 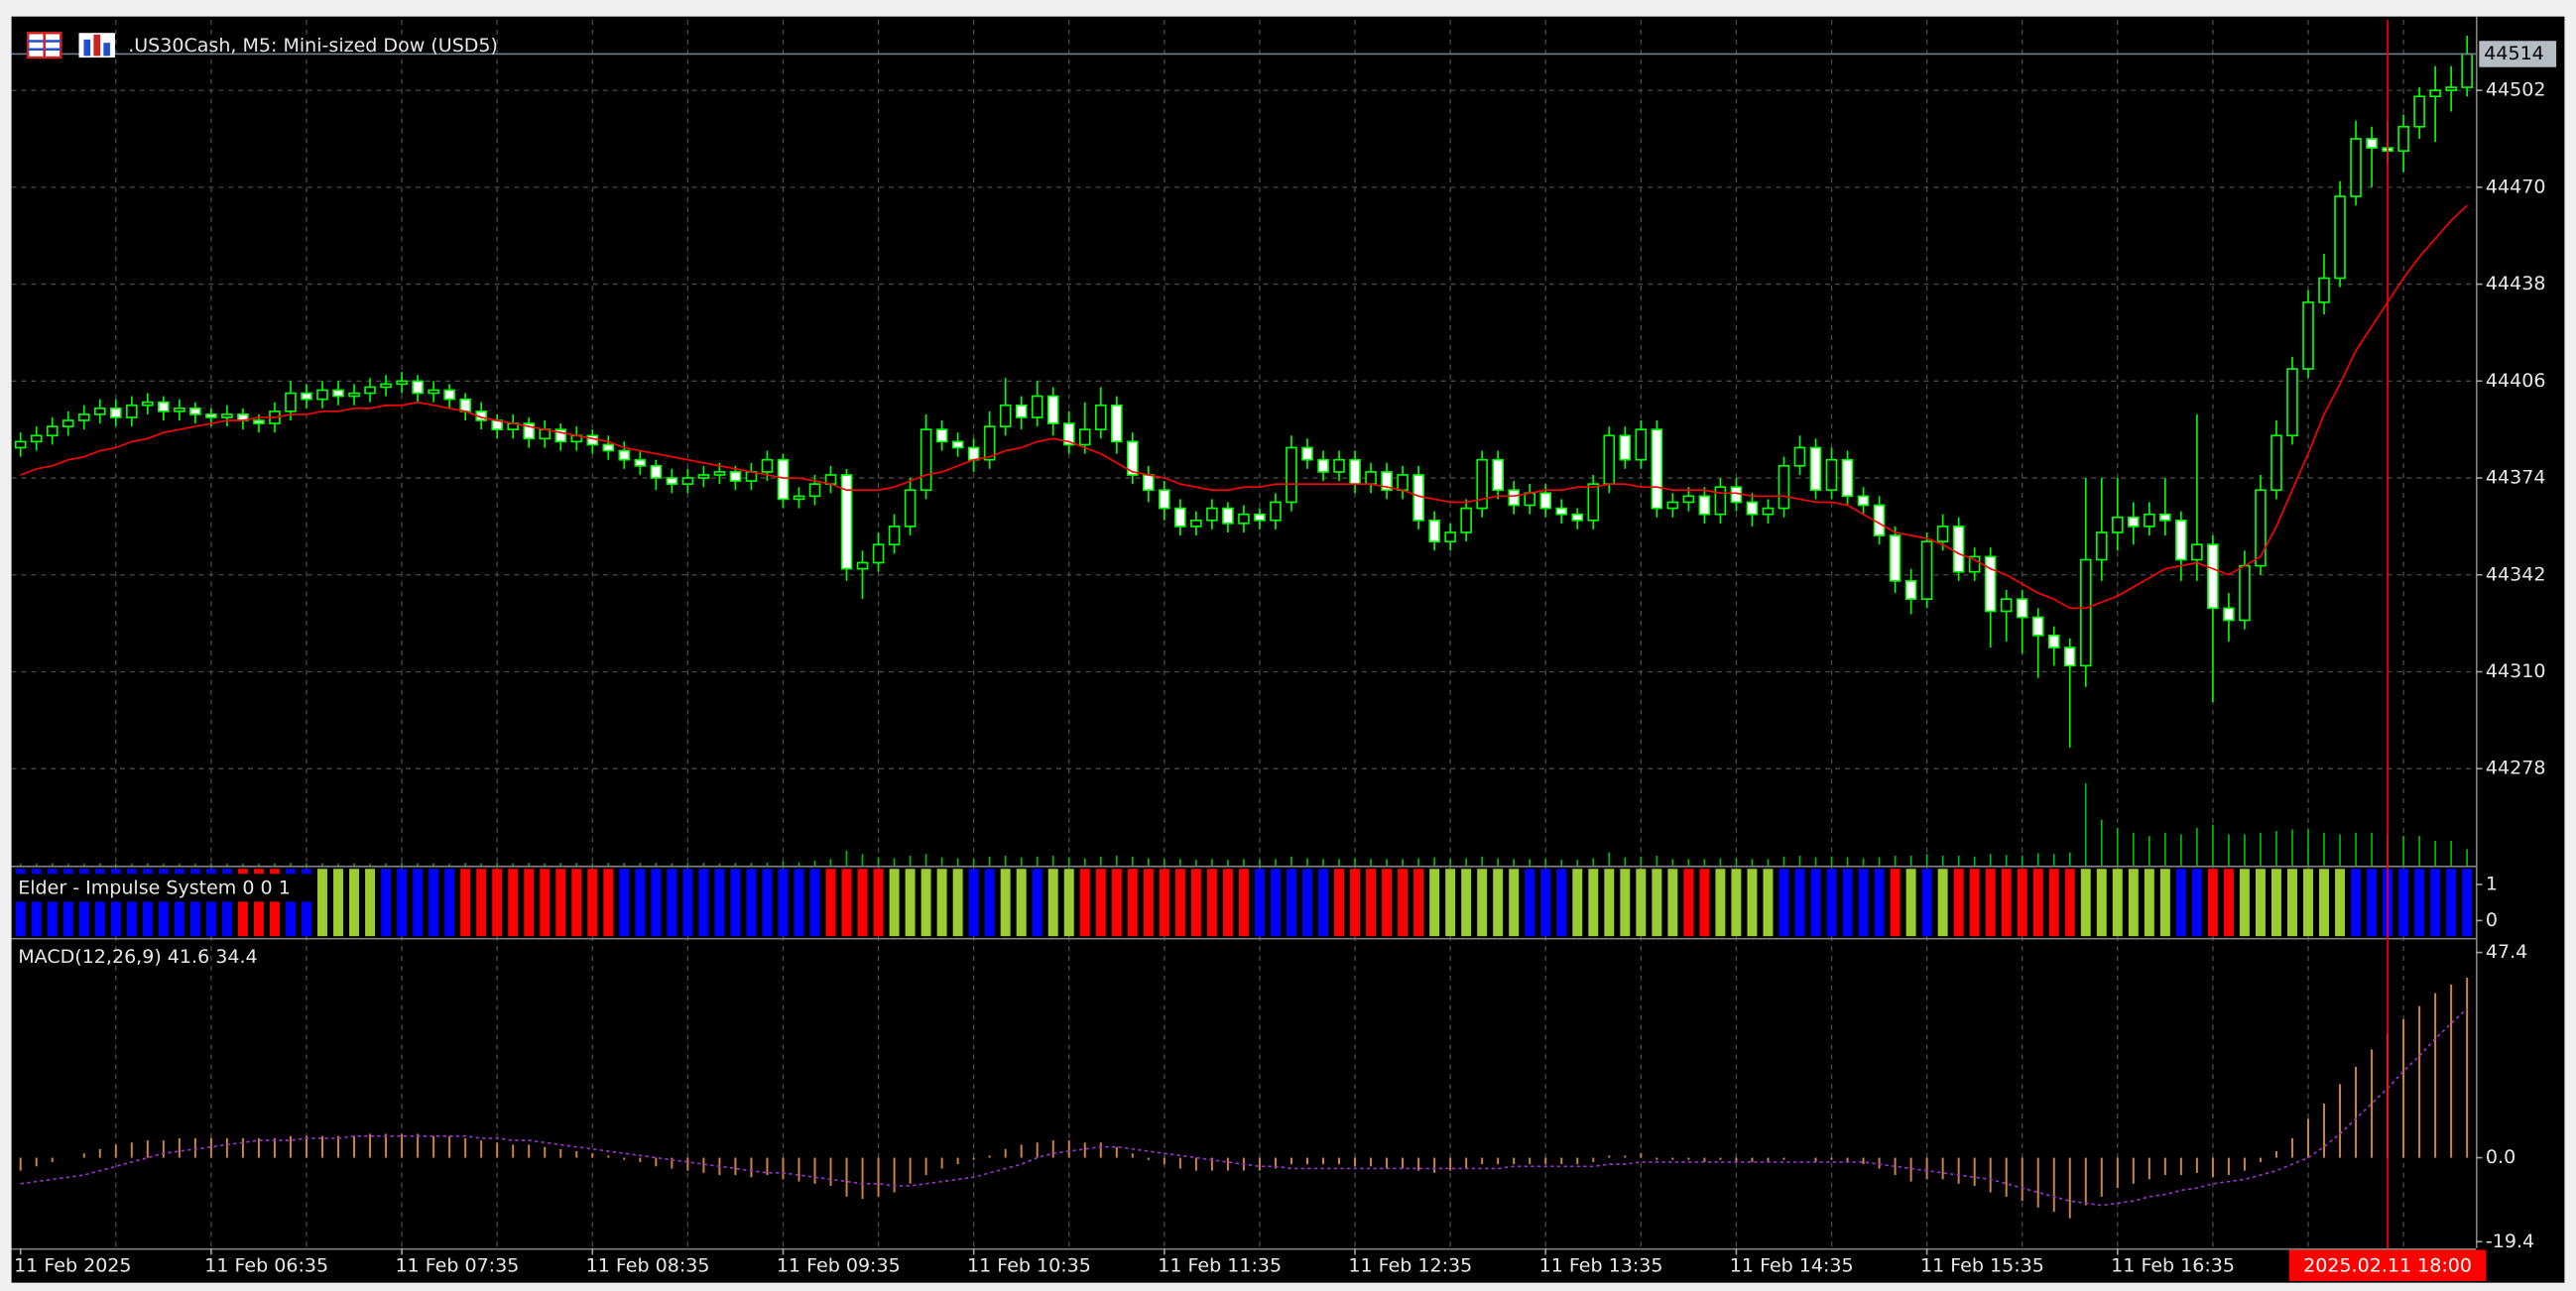 I want to click on x-tick-label: 11 Feb 06:35, so click(x=266, y=1266).